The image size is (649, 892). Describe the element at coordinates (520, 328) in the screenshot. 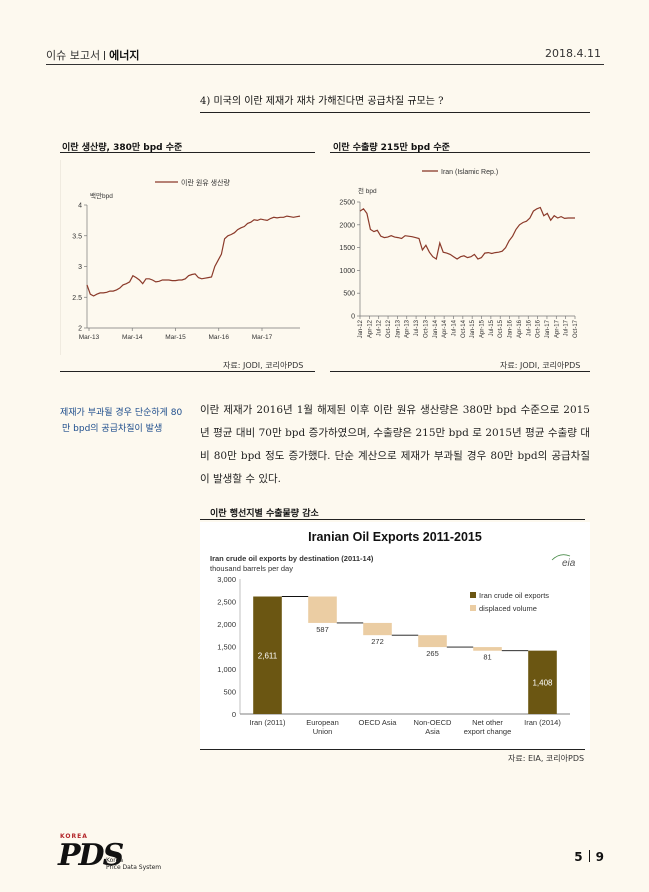

I see `exports-x-tick-label: Apr-16` at that location.